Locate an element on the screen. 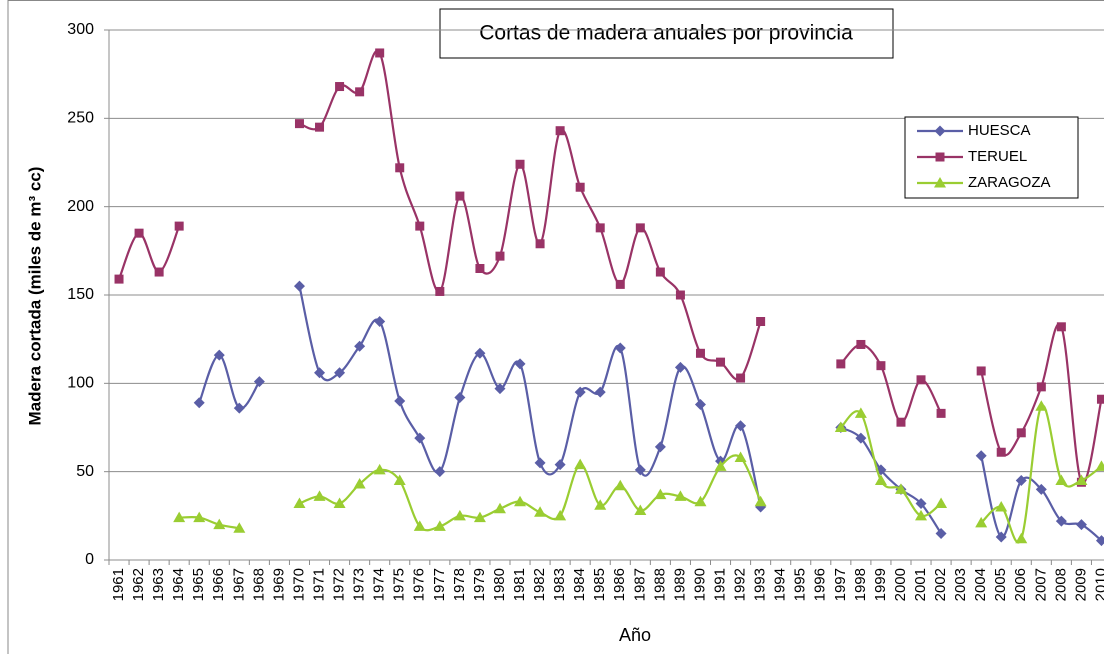 This screenshot has width=1104, height=654. x-tick-label: 1992 is located at coordinates (740, 584).